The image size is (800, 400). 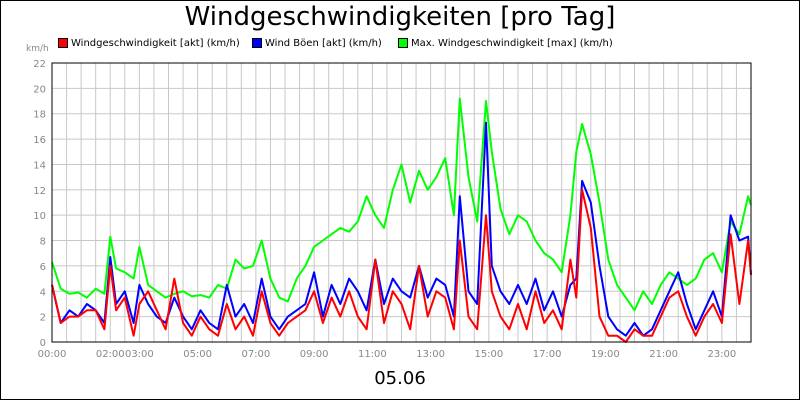 I want to click on y-tick-label: 20, so click(x=39, y=89).